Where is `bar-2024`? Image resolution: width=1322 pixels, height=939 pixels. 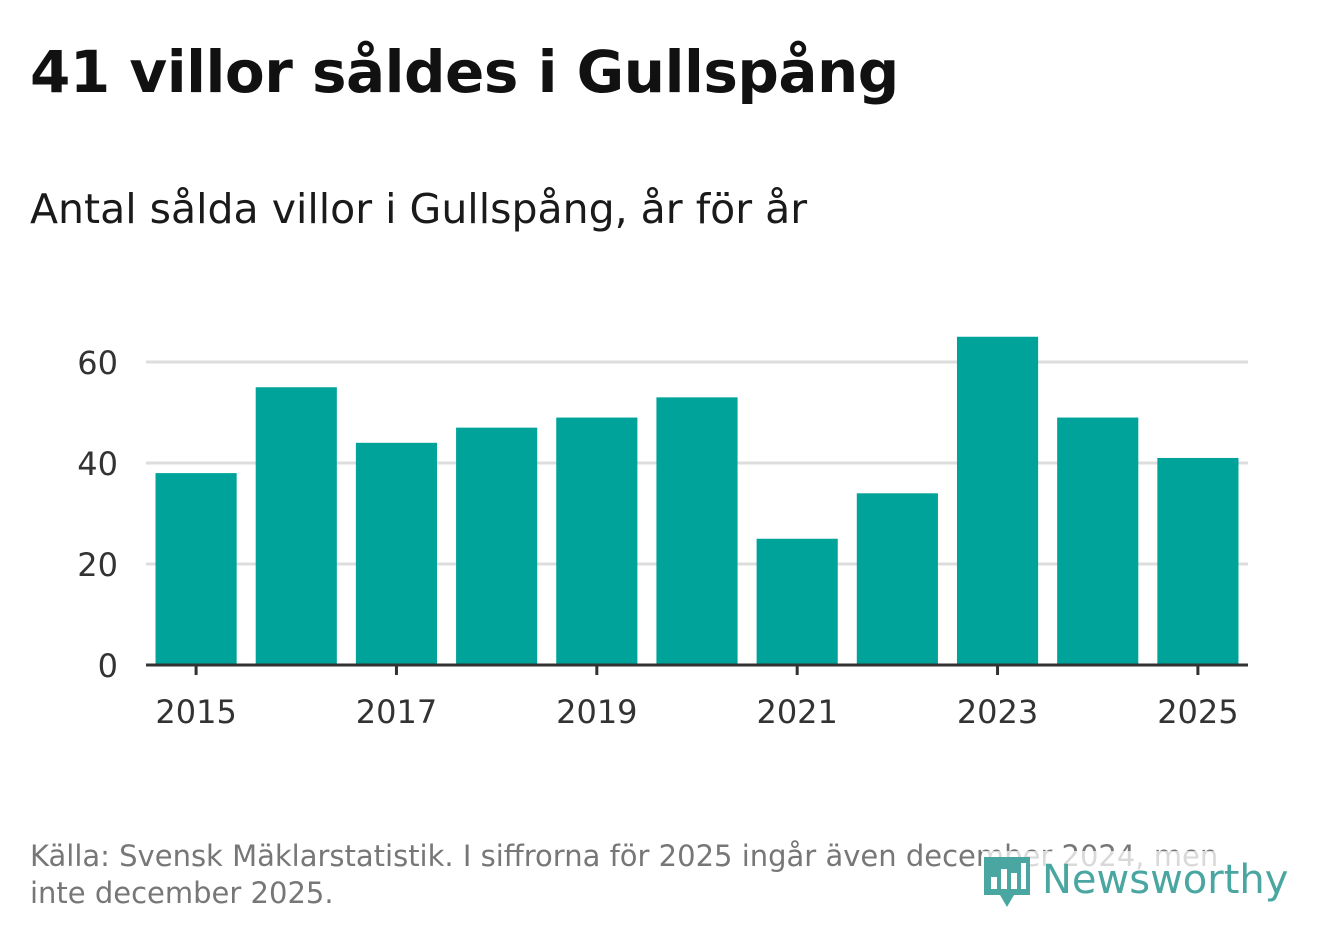
bar-2024 is located at coordinates (1098, 541).